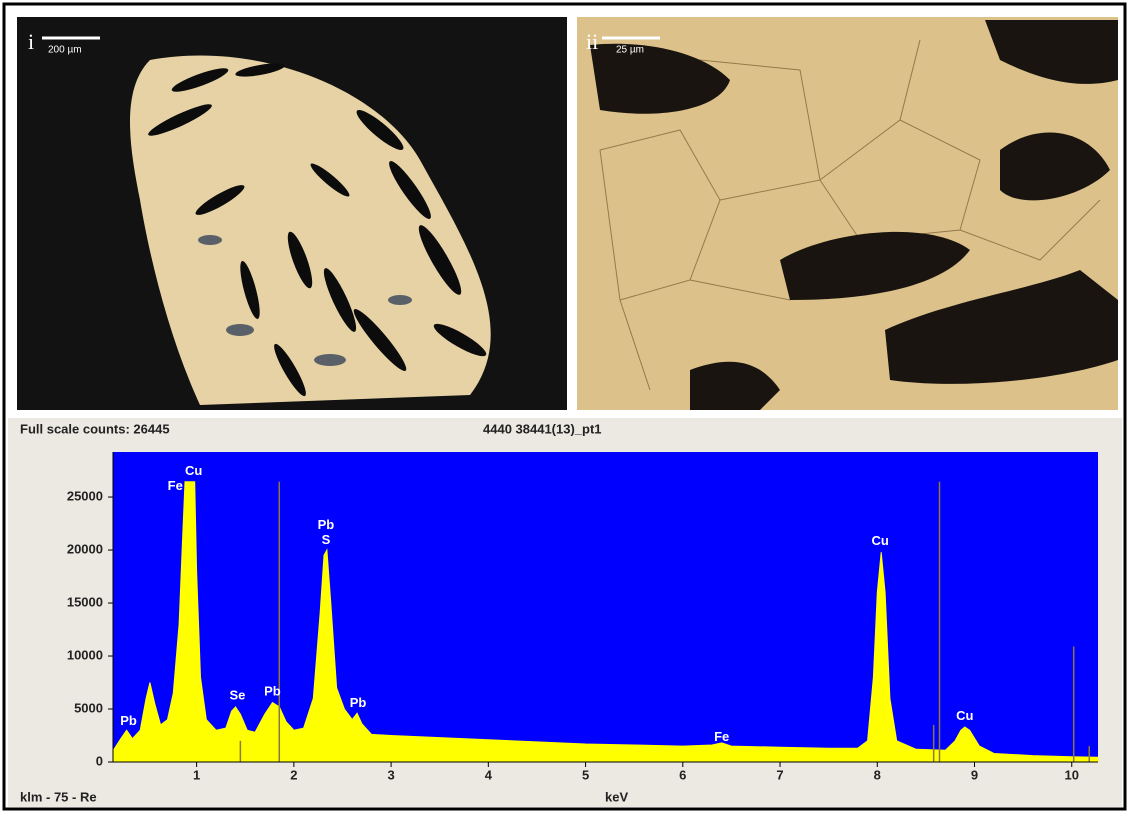 The image size is (1129, 818). I want to click on x-tick-label: 5, so click(585, 774).